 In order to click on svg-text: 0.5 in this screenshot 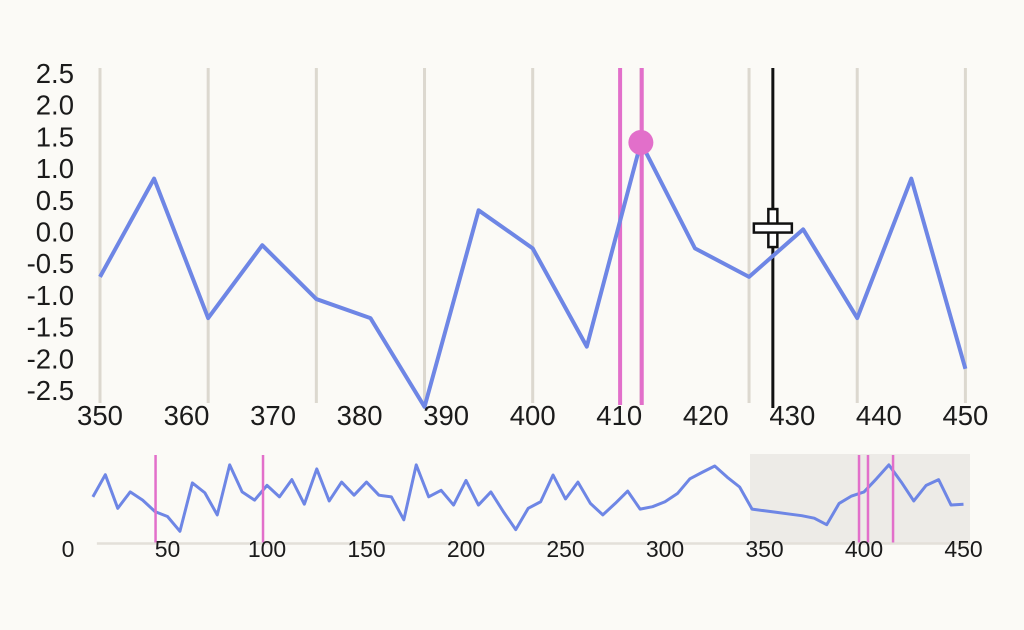, I will do `click(55, 200)`.